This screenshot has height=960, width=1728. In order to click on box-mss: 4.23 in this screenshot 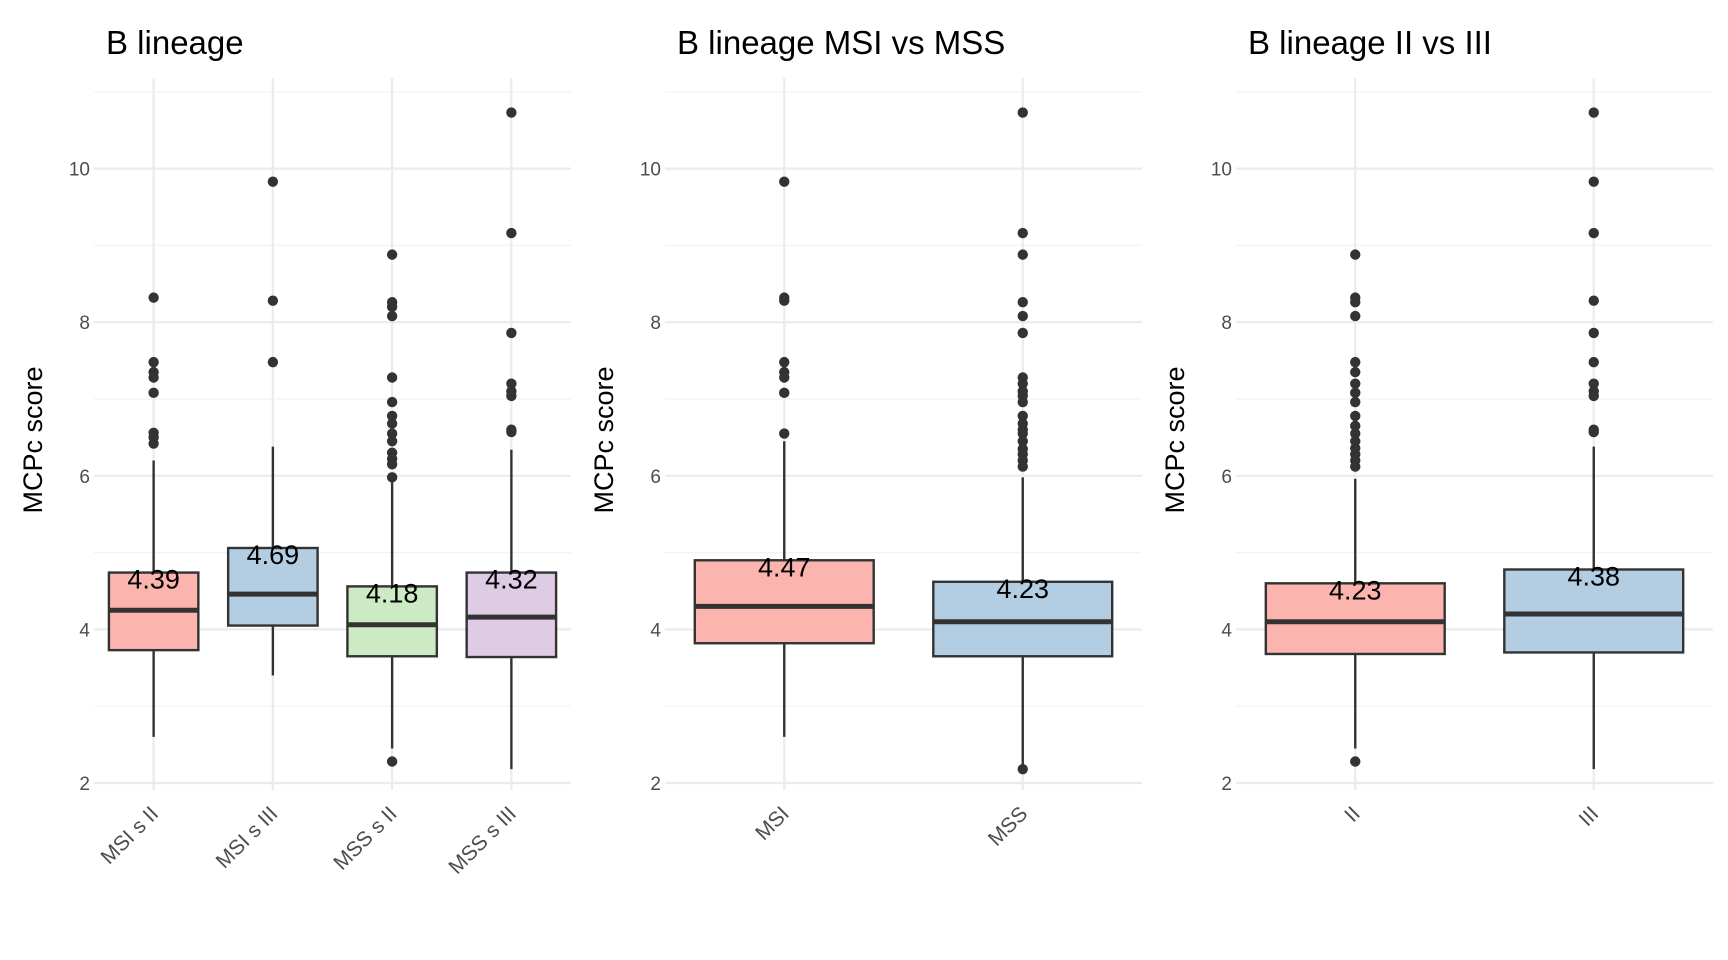, I will do `click(1023, 441)`.